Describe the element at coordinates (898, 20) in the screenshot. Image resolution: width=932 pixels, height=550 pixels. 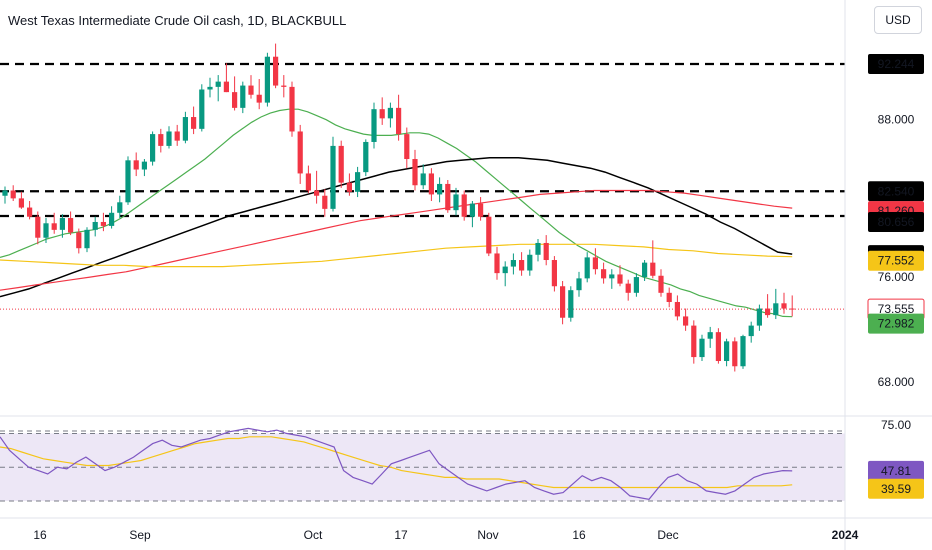
I see `currency-button: USD` at that location.